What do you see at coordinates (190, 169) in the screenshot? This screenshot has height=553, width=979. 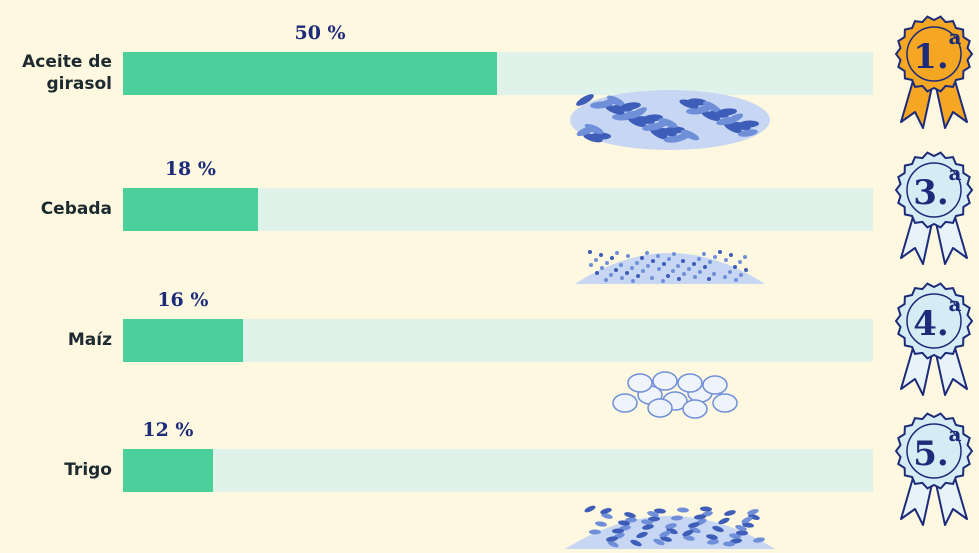 I see `value-label: 18 %` at bounding box center [190, 169].